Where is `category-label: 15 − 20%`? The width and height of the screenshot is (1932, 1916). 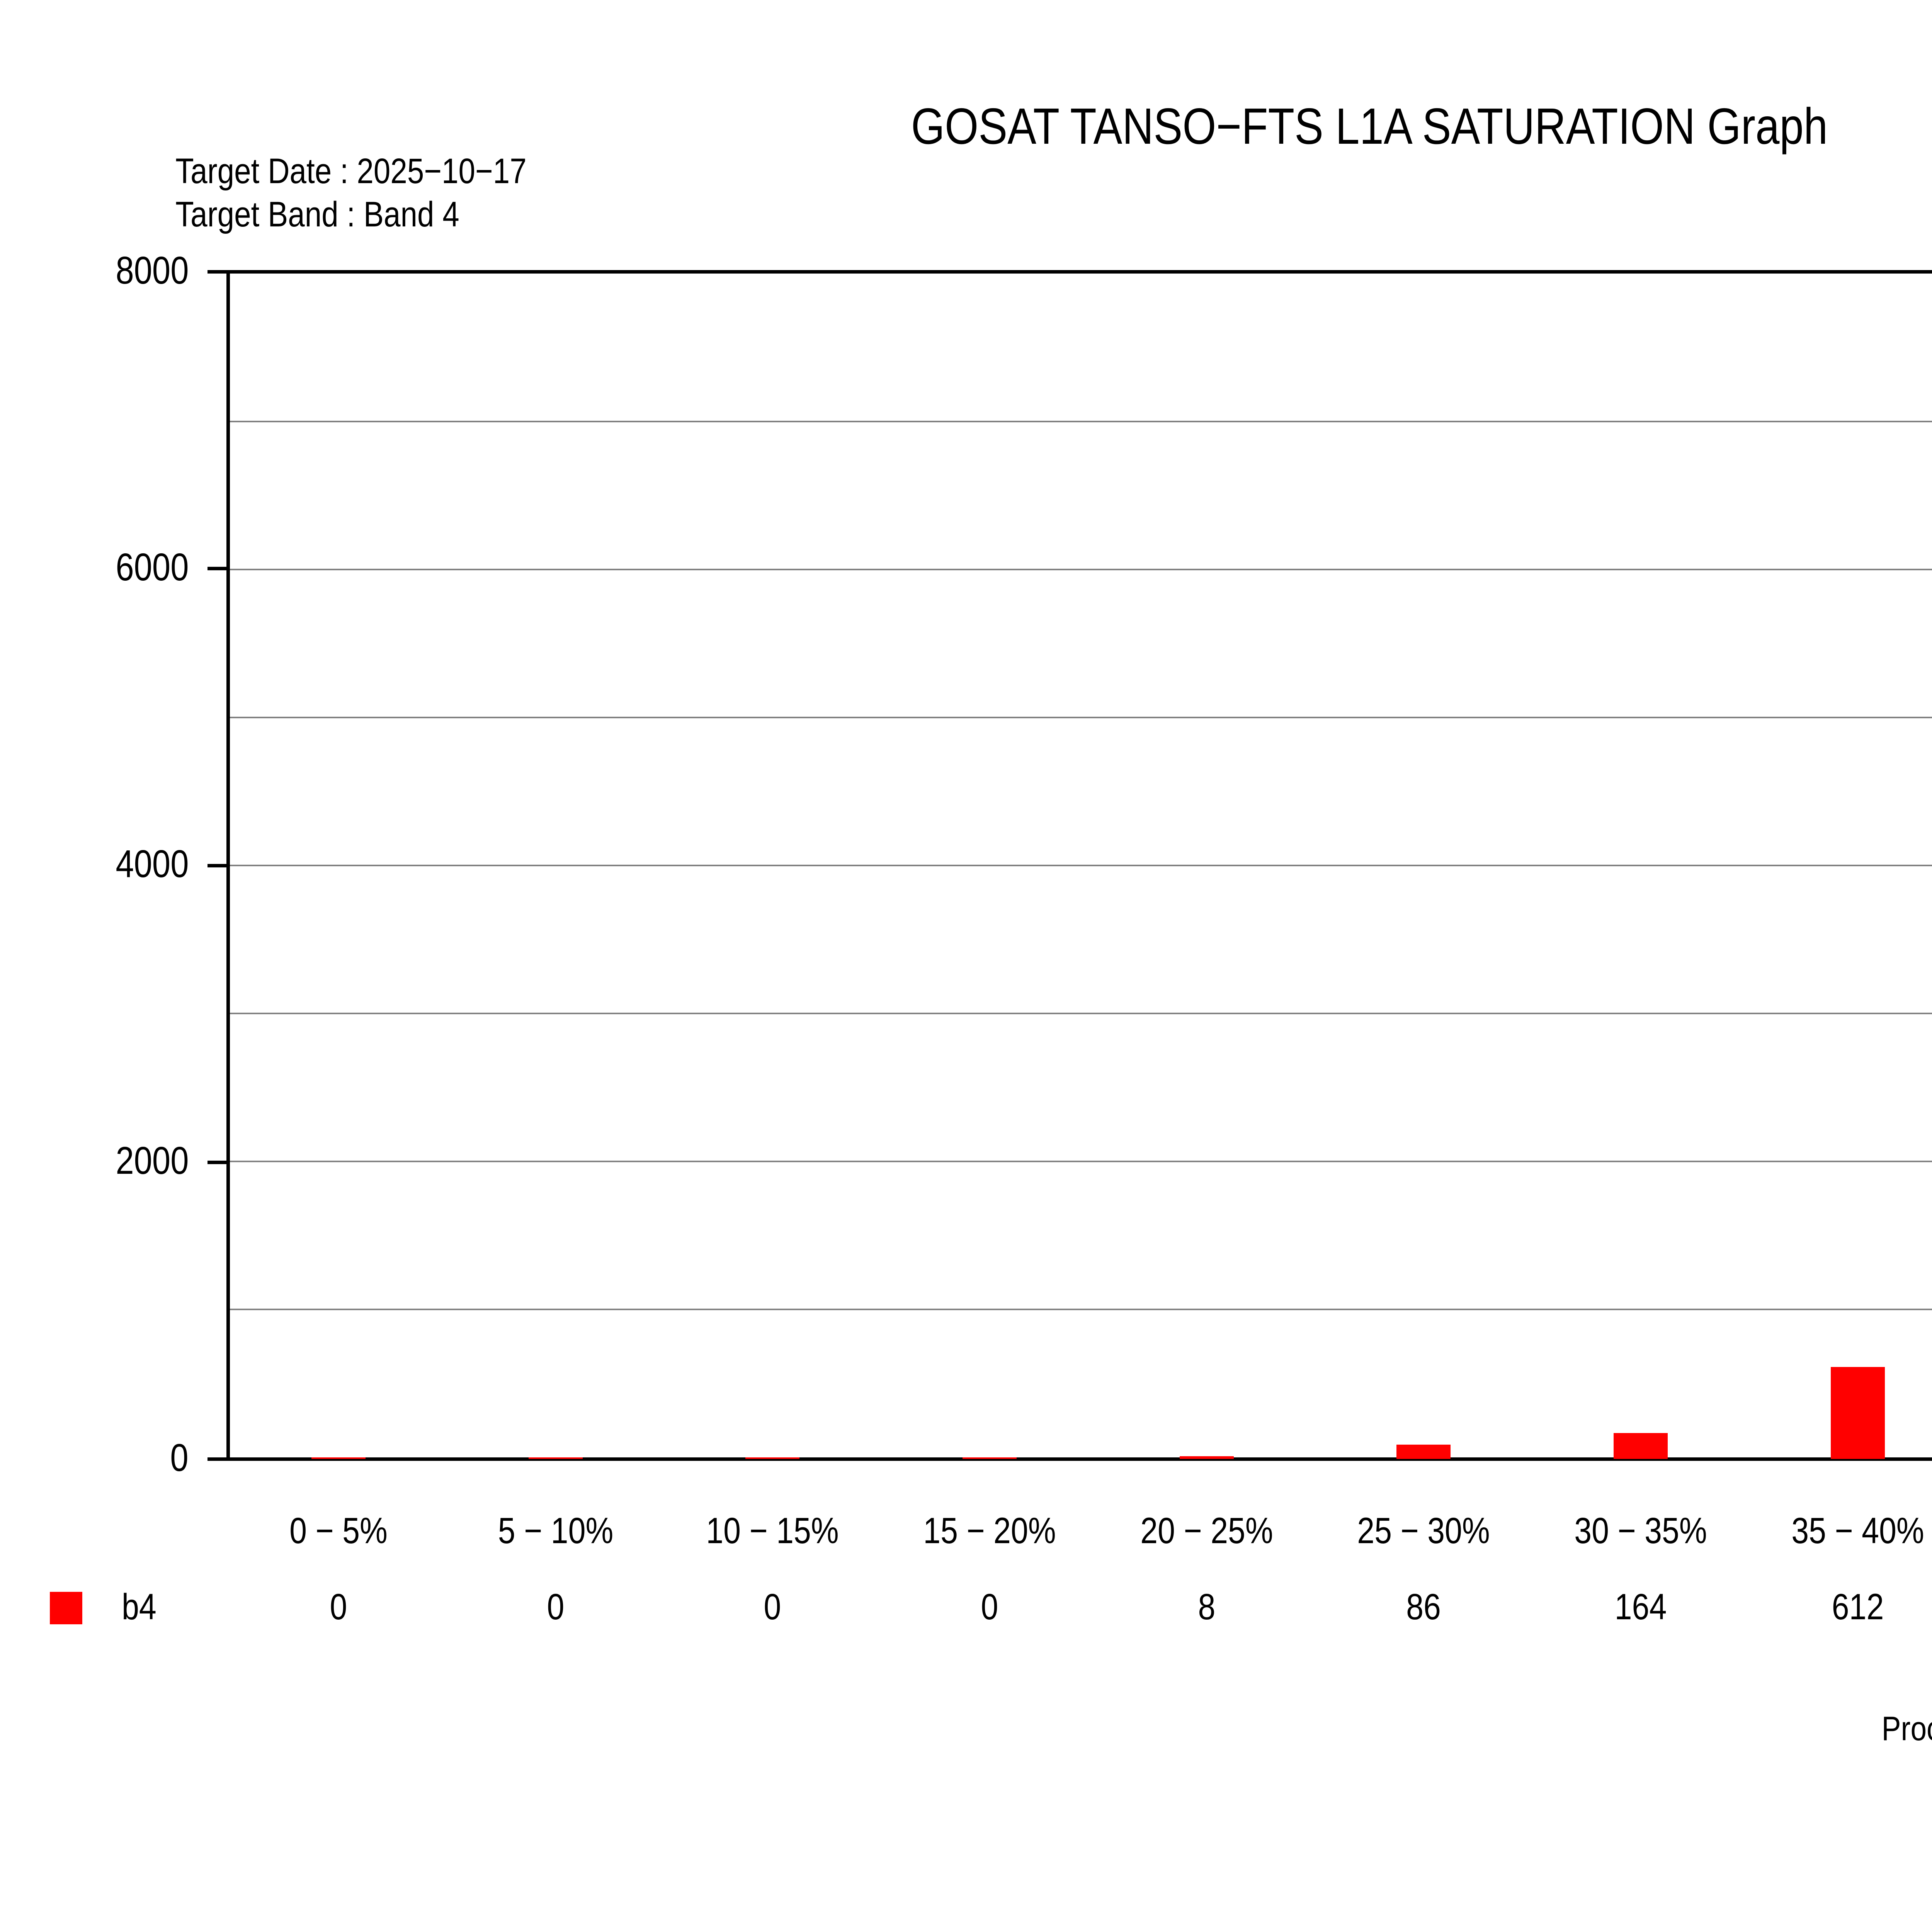
category-label: 15 − 20% is located at coordinates (990, 1530).